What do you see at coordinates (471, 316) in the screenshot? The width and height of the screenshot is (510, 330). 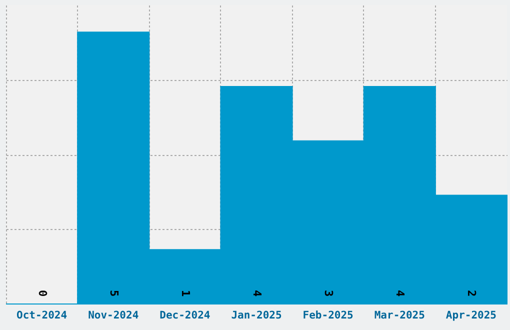 I see `x-tick-label: Apr-2025` at bounding box center [471, 316].